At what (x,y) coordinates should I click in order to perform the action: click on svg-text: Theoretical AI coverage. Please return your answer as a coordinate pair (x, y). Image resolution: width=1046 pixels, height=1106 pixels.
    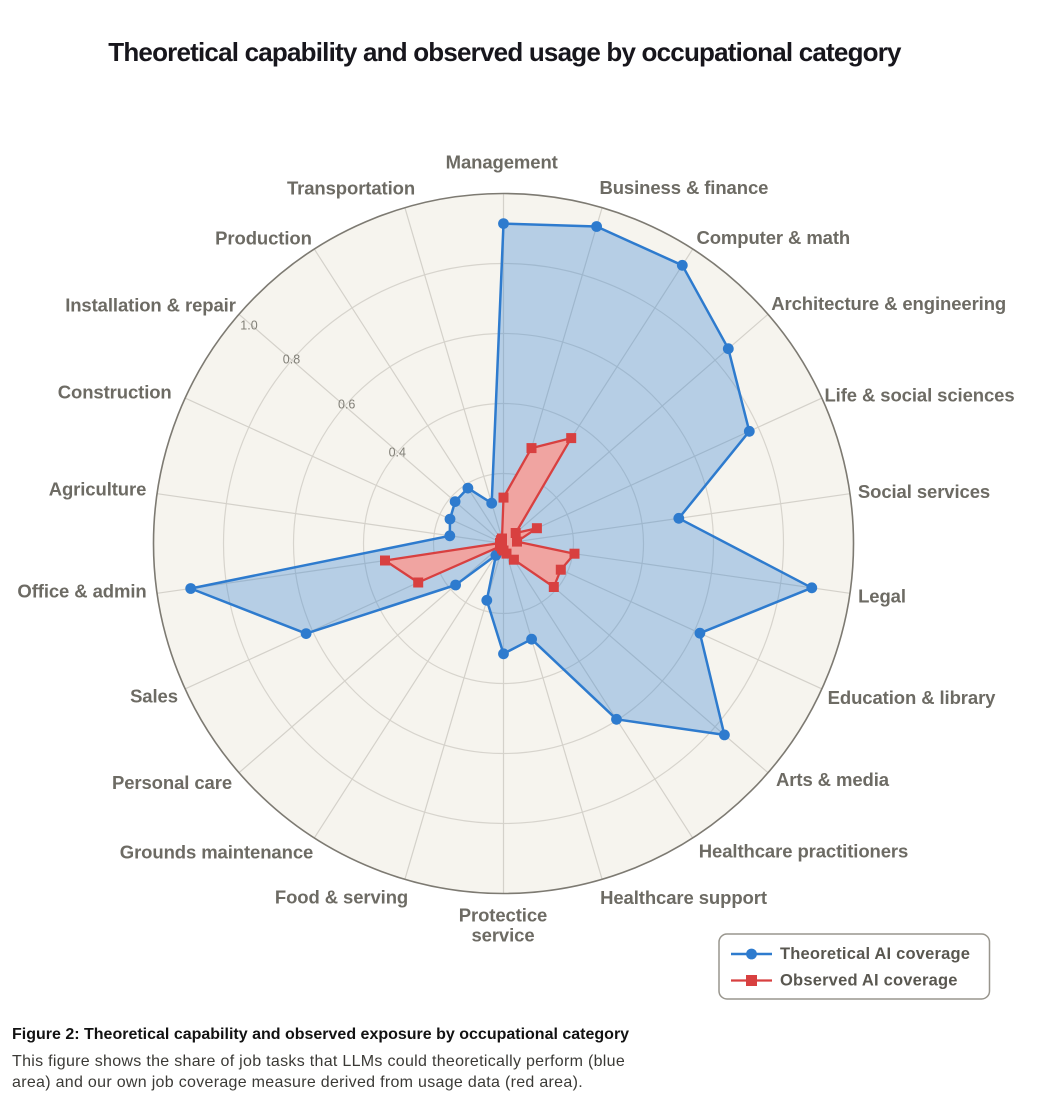
    Looking at the image, I should click on (875, 954).